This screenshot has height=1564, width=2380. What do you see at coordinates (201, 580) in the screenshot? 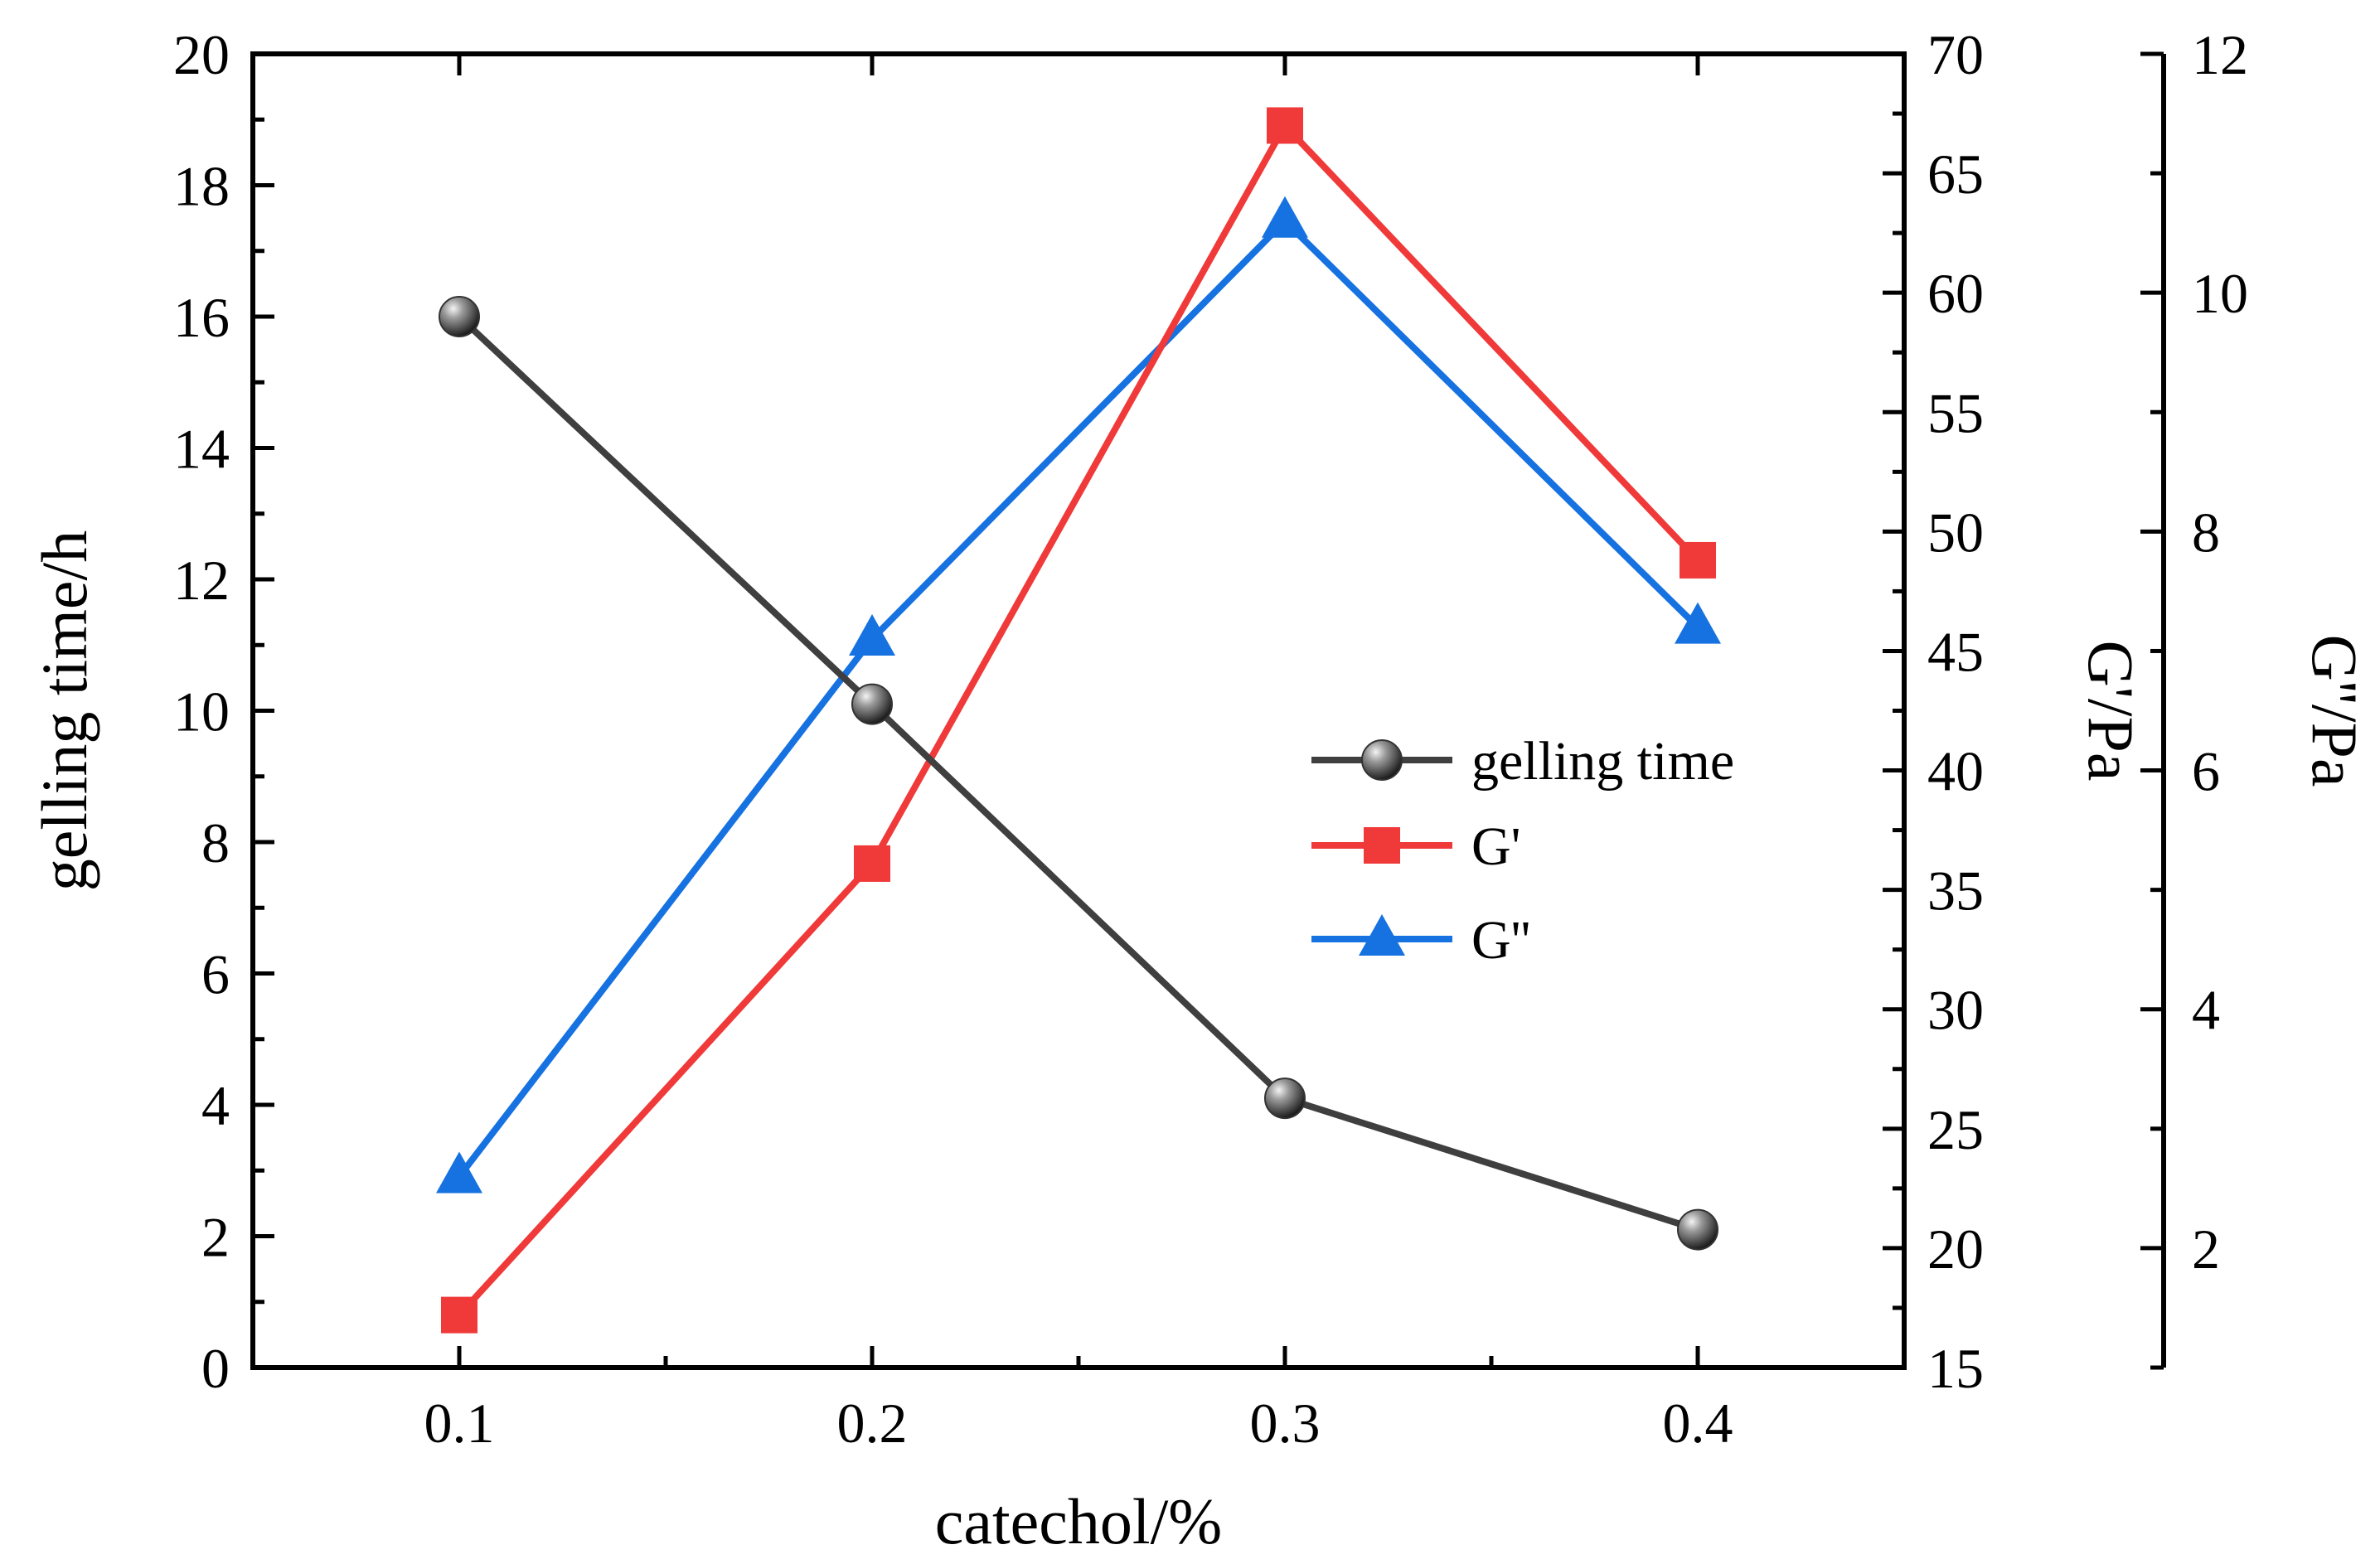
I see `left-tick-label: 12` at bounding box center [201, 580].